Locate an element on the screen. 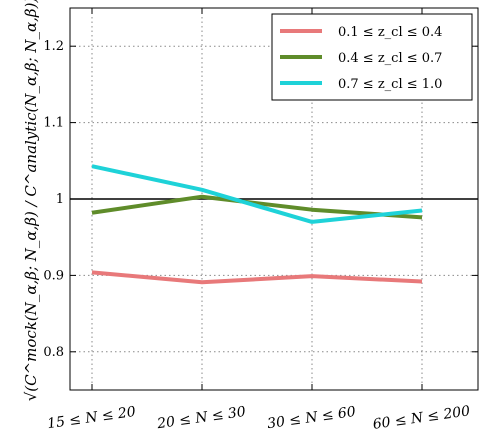  y-tick-label: 1 is located at coordinates (60, 199).